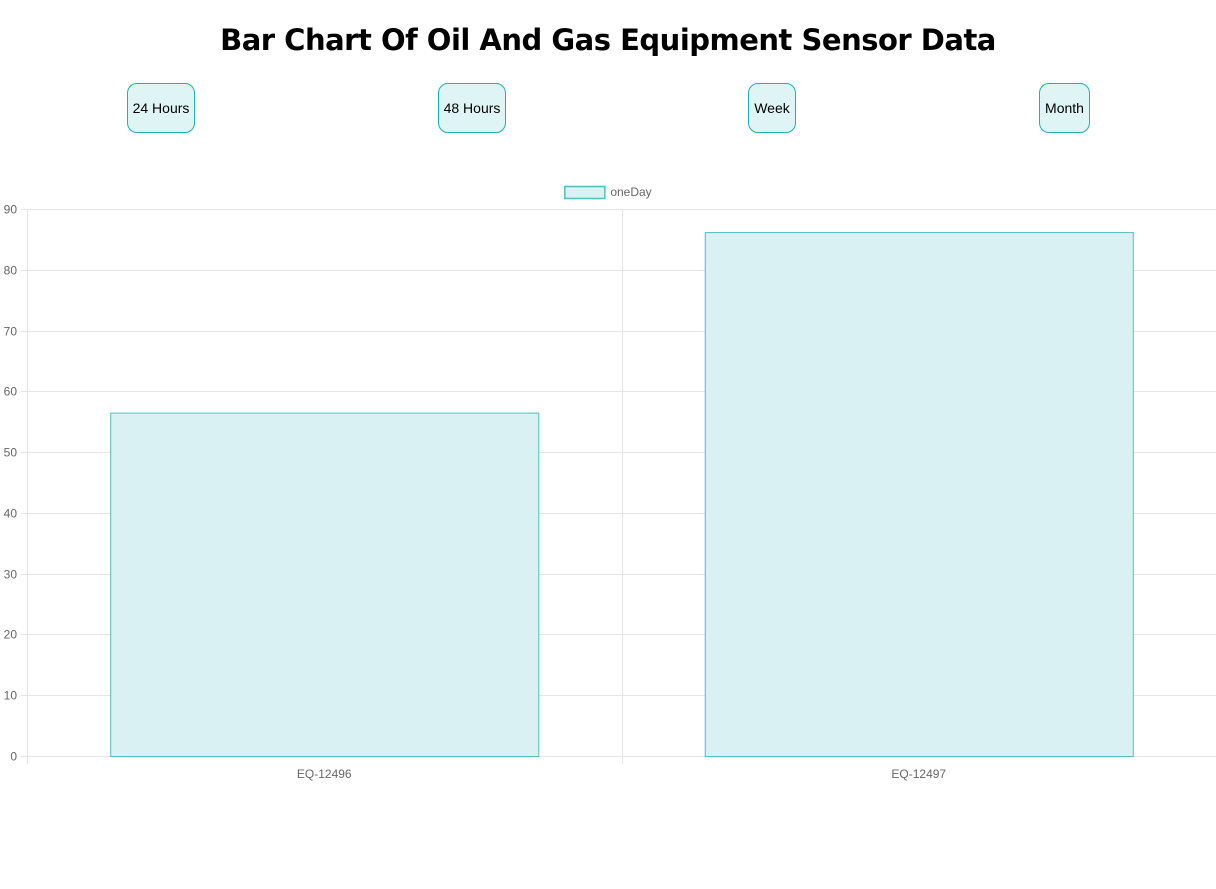 The height and width of the screenshot is (889, 1216). I want to click on y-tick-label: 70, so click(11, 332).